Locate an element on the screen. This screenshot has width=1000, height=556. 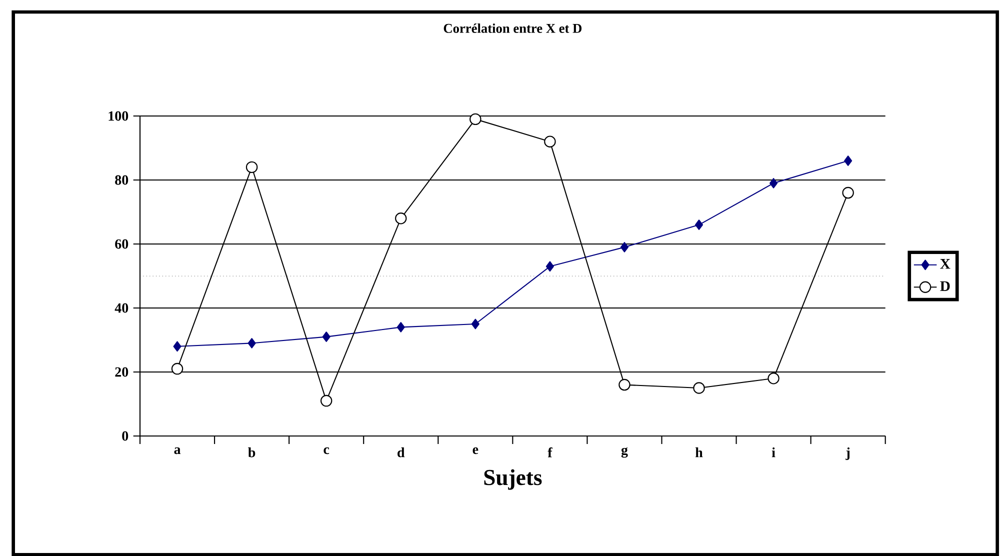
x-tick-label: a is located at coordinates (177, 450).